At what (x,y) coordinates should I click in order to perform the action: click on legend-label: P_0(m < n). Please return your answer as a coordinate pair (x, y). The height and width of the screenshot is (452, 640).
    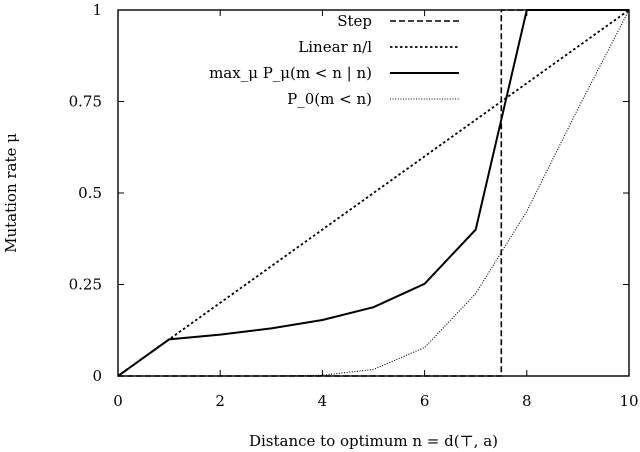
    Looking at the image, I should click on (329, 99).